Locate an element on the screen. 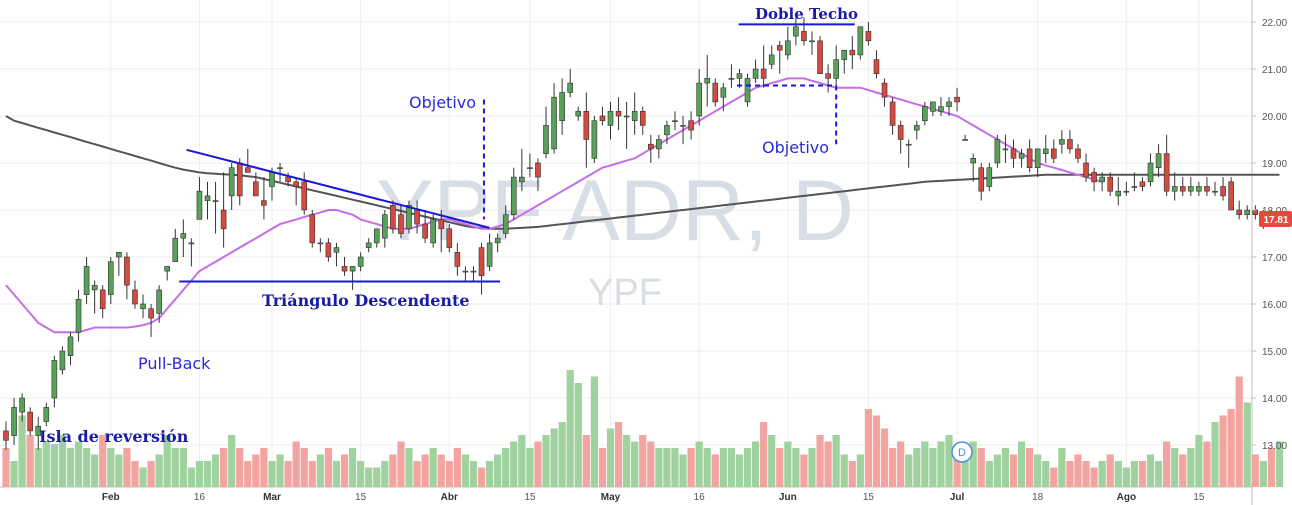  x-tick-label: 15 is located at coordinates (869, 497).